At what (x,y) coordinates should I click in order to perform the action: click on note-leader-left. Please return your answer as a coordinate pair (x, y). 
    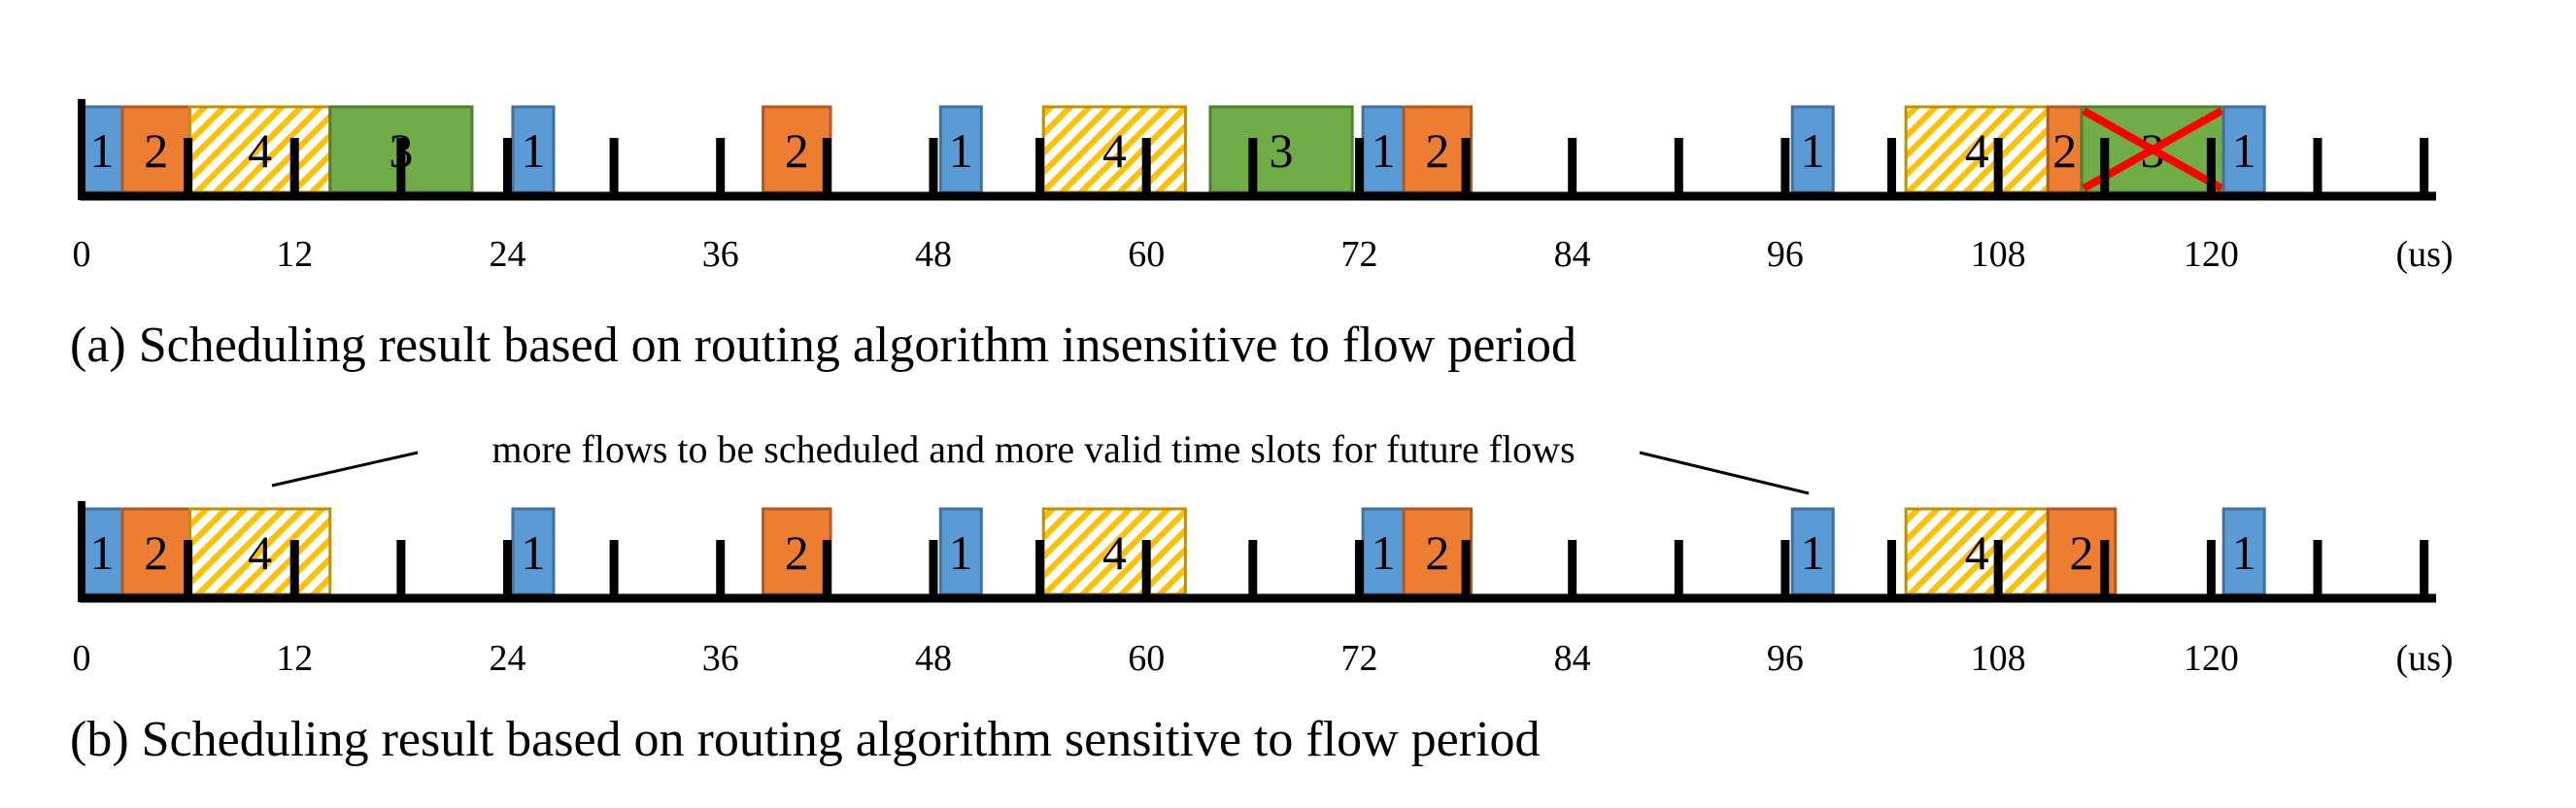
    Looking at the image, I should click on (345, 469).